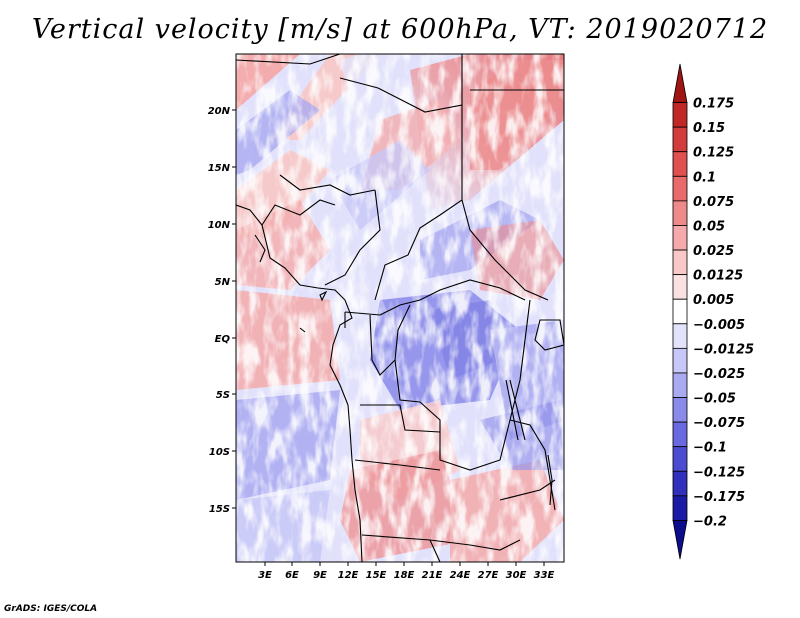  I want to click on grads-credit: GrADS: IGES/COLA, so click(51, 609).